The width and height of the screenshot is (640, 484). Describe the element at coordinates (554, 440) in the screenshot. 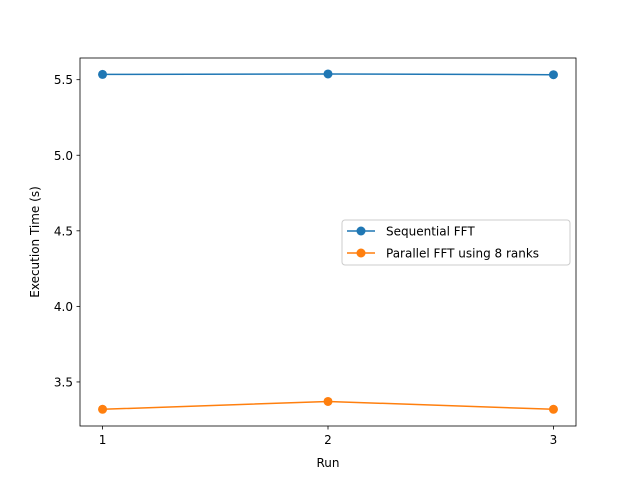

I see `x-tick-label-2: 3` at that location.